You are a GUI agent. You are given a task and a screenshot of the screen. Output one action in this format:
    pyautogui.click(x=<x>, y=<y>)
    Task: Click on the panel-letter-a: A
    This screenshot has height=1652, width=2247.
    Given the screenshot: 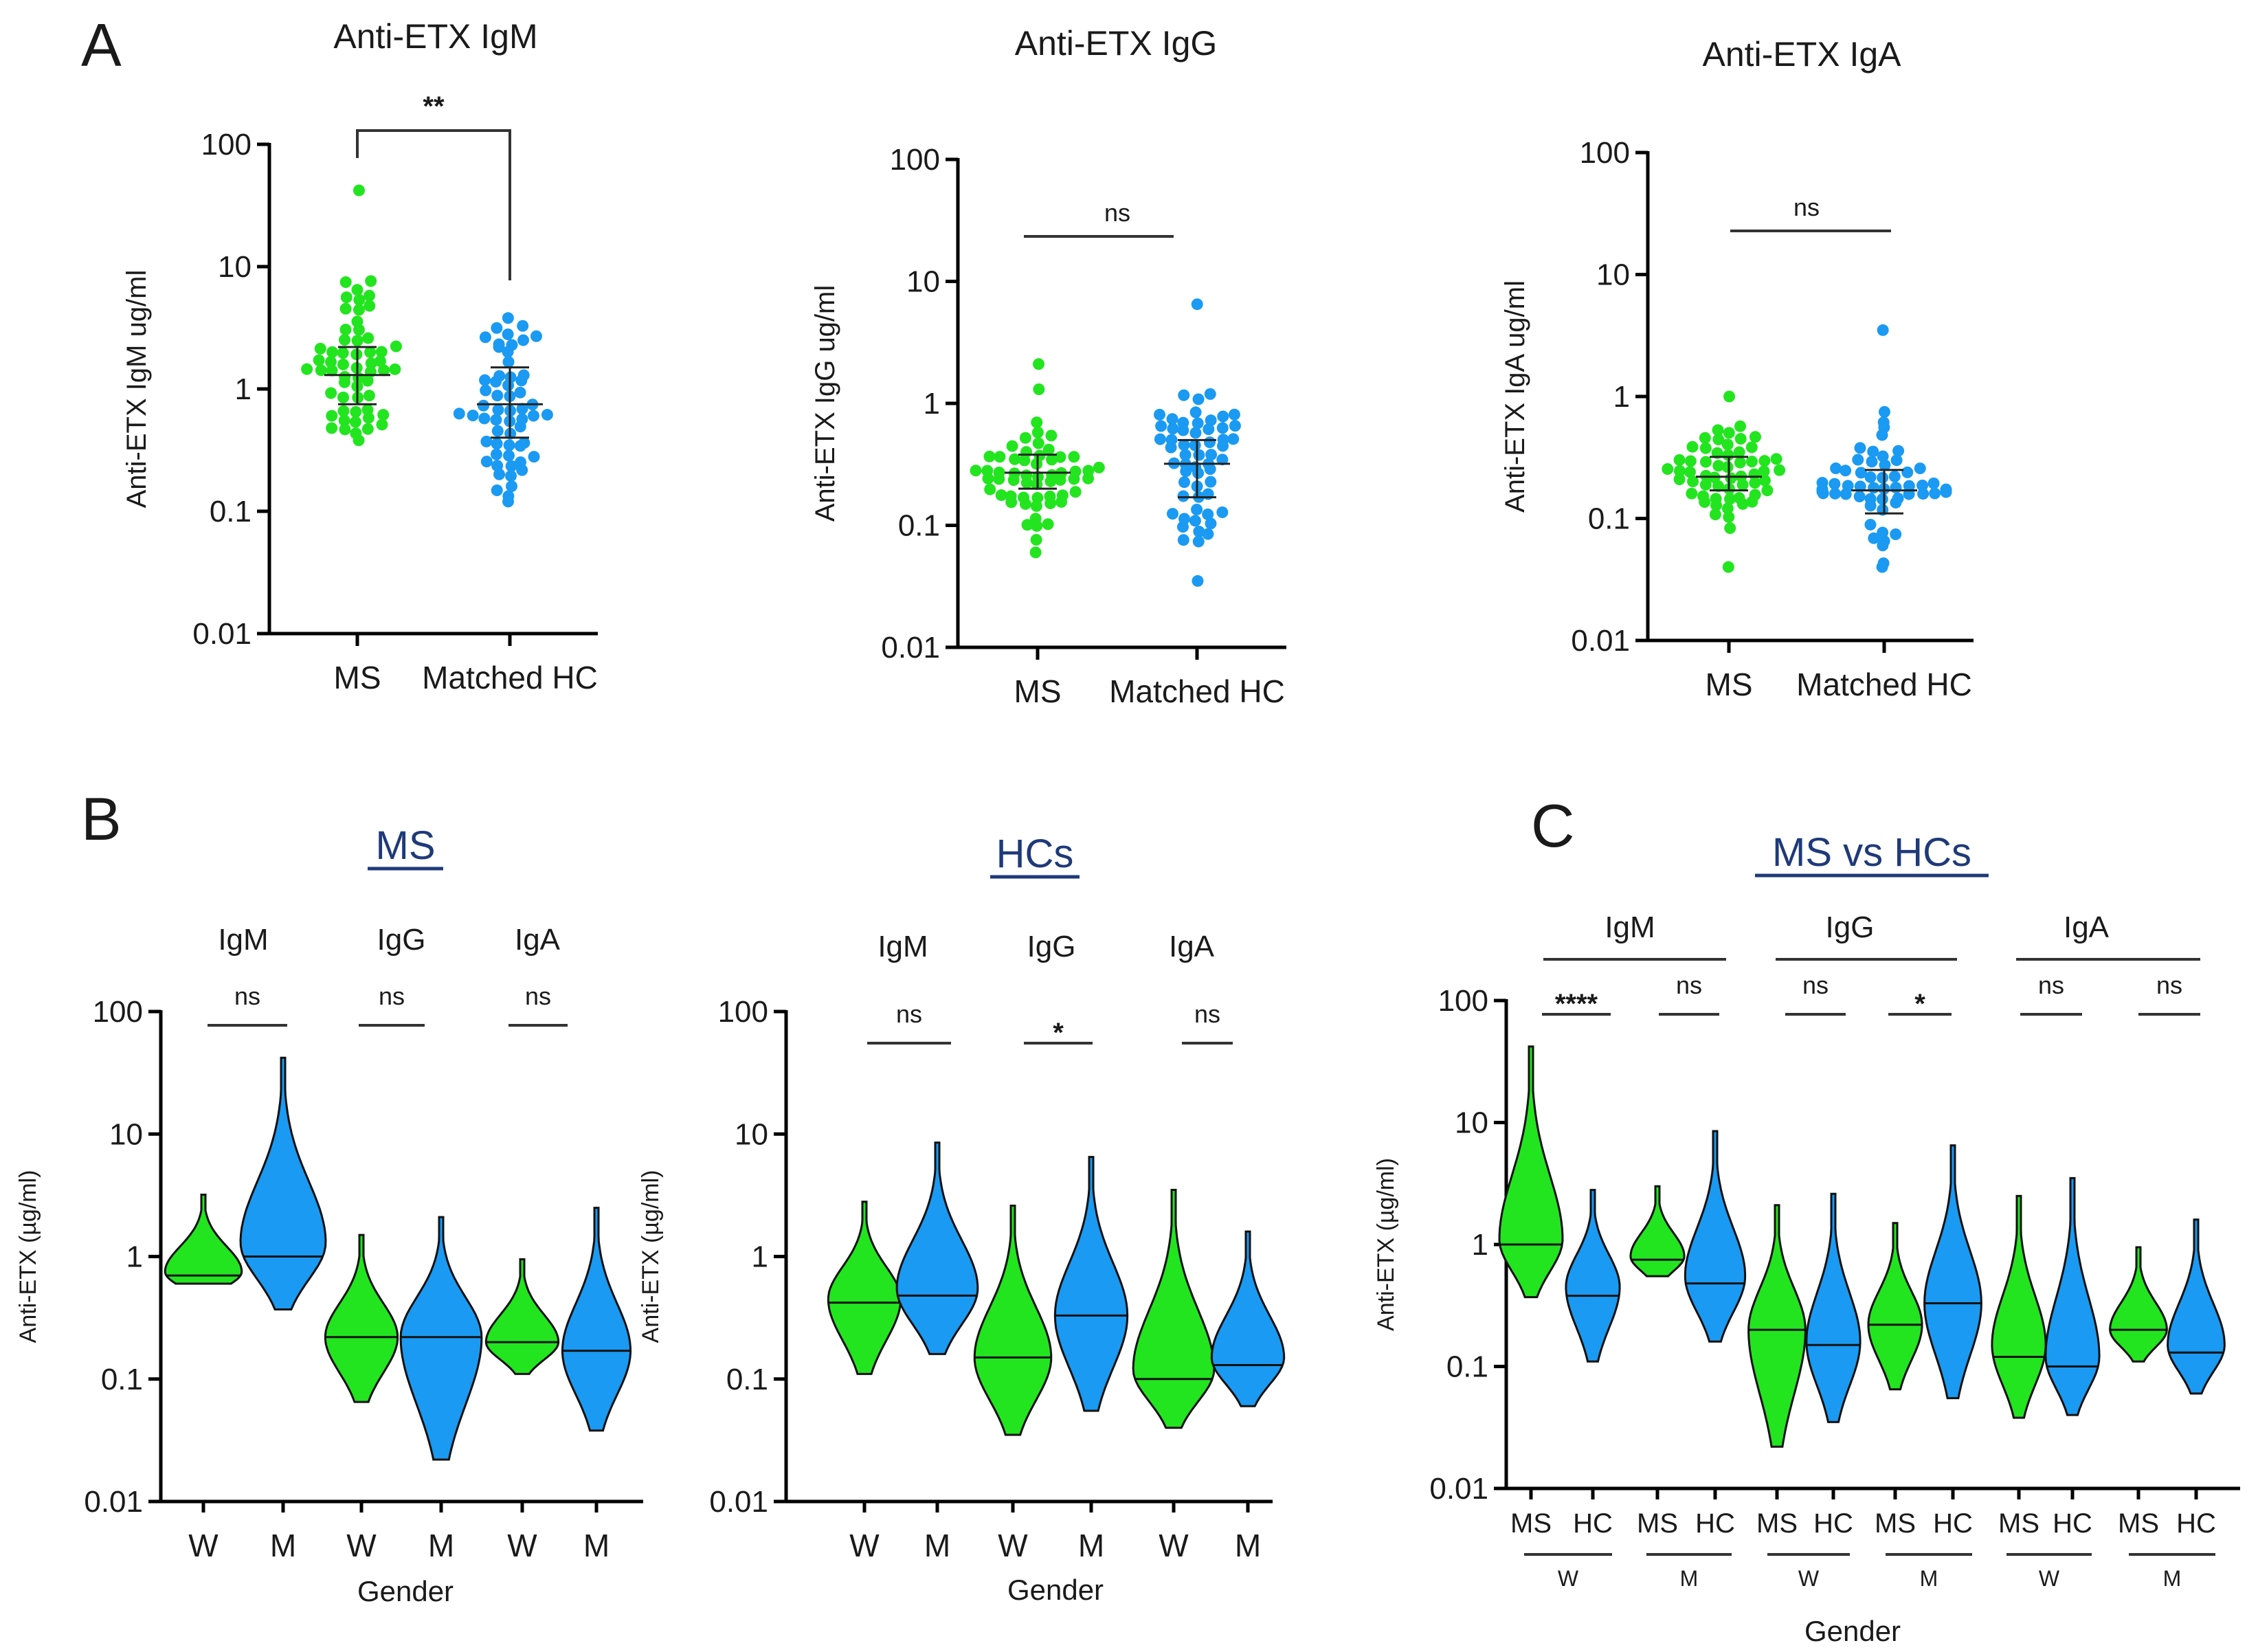 What is the action you would take?
    pyautogui.click(x=101, y=45)
    